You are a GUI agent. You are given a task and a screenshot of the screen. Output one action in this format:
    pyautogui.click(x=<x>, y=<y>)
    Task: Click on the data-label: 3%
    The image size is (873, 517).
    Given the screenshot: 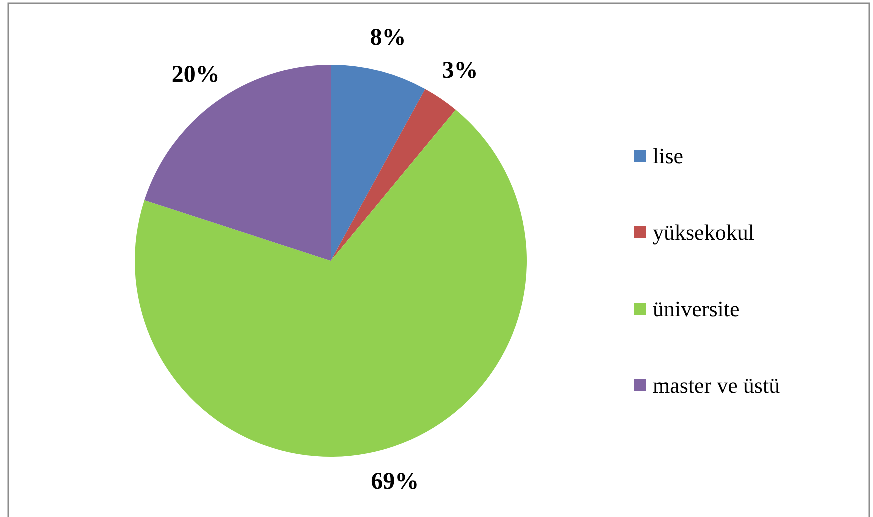 What is the action you would take?
    pyautogui.click(x=460, y=71)
    